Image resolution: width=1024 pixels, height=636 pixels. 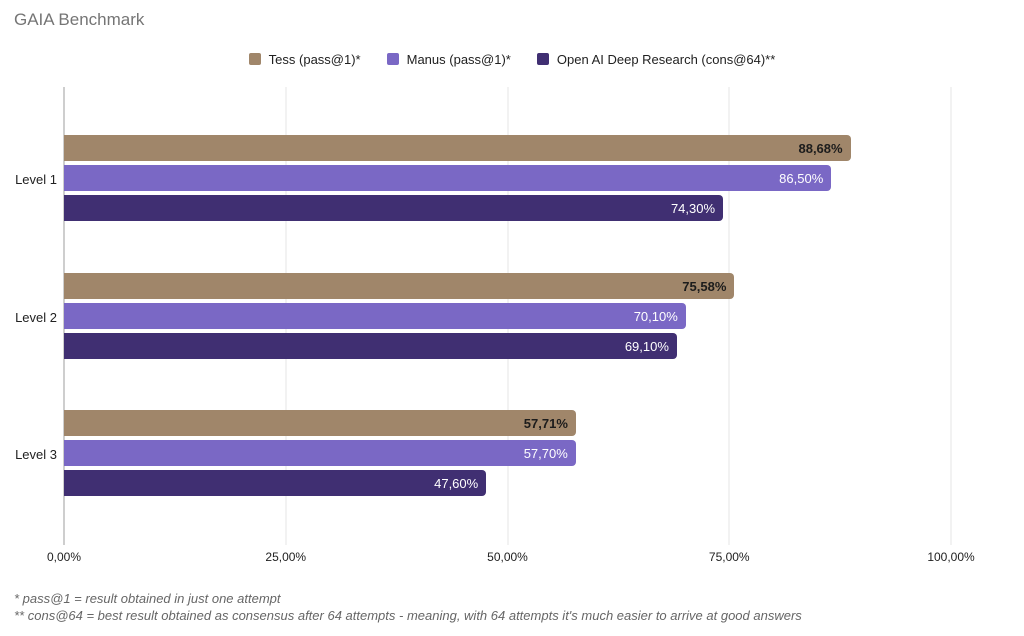 What do you see at coordinates (951, 557) in the screenshot?
I see `x-tick-label-100: 100,00%` at bounding box center [951, 557].